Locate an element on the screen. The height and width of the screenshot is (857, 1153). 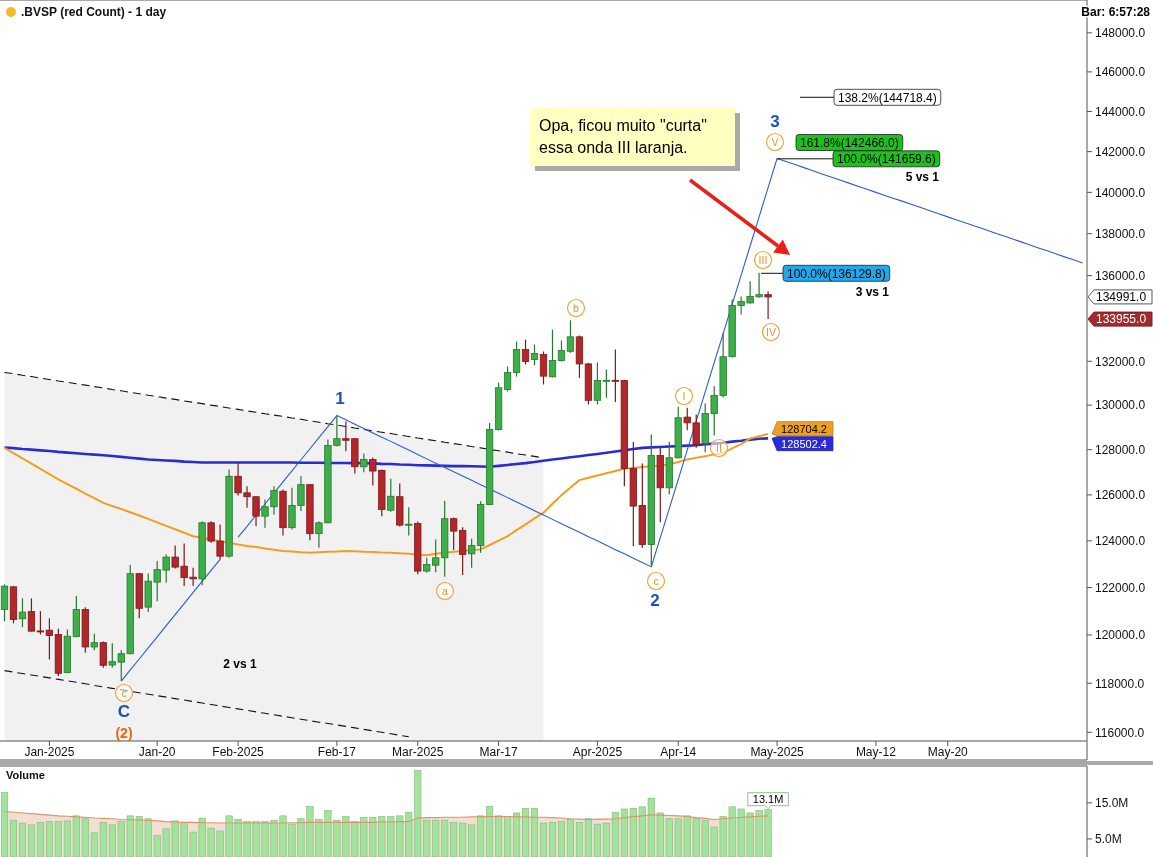
y-tick-label: 118000.0 is located at coordinates (1120, 683).